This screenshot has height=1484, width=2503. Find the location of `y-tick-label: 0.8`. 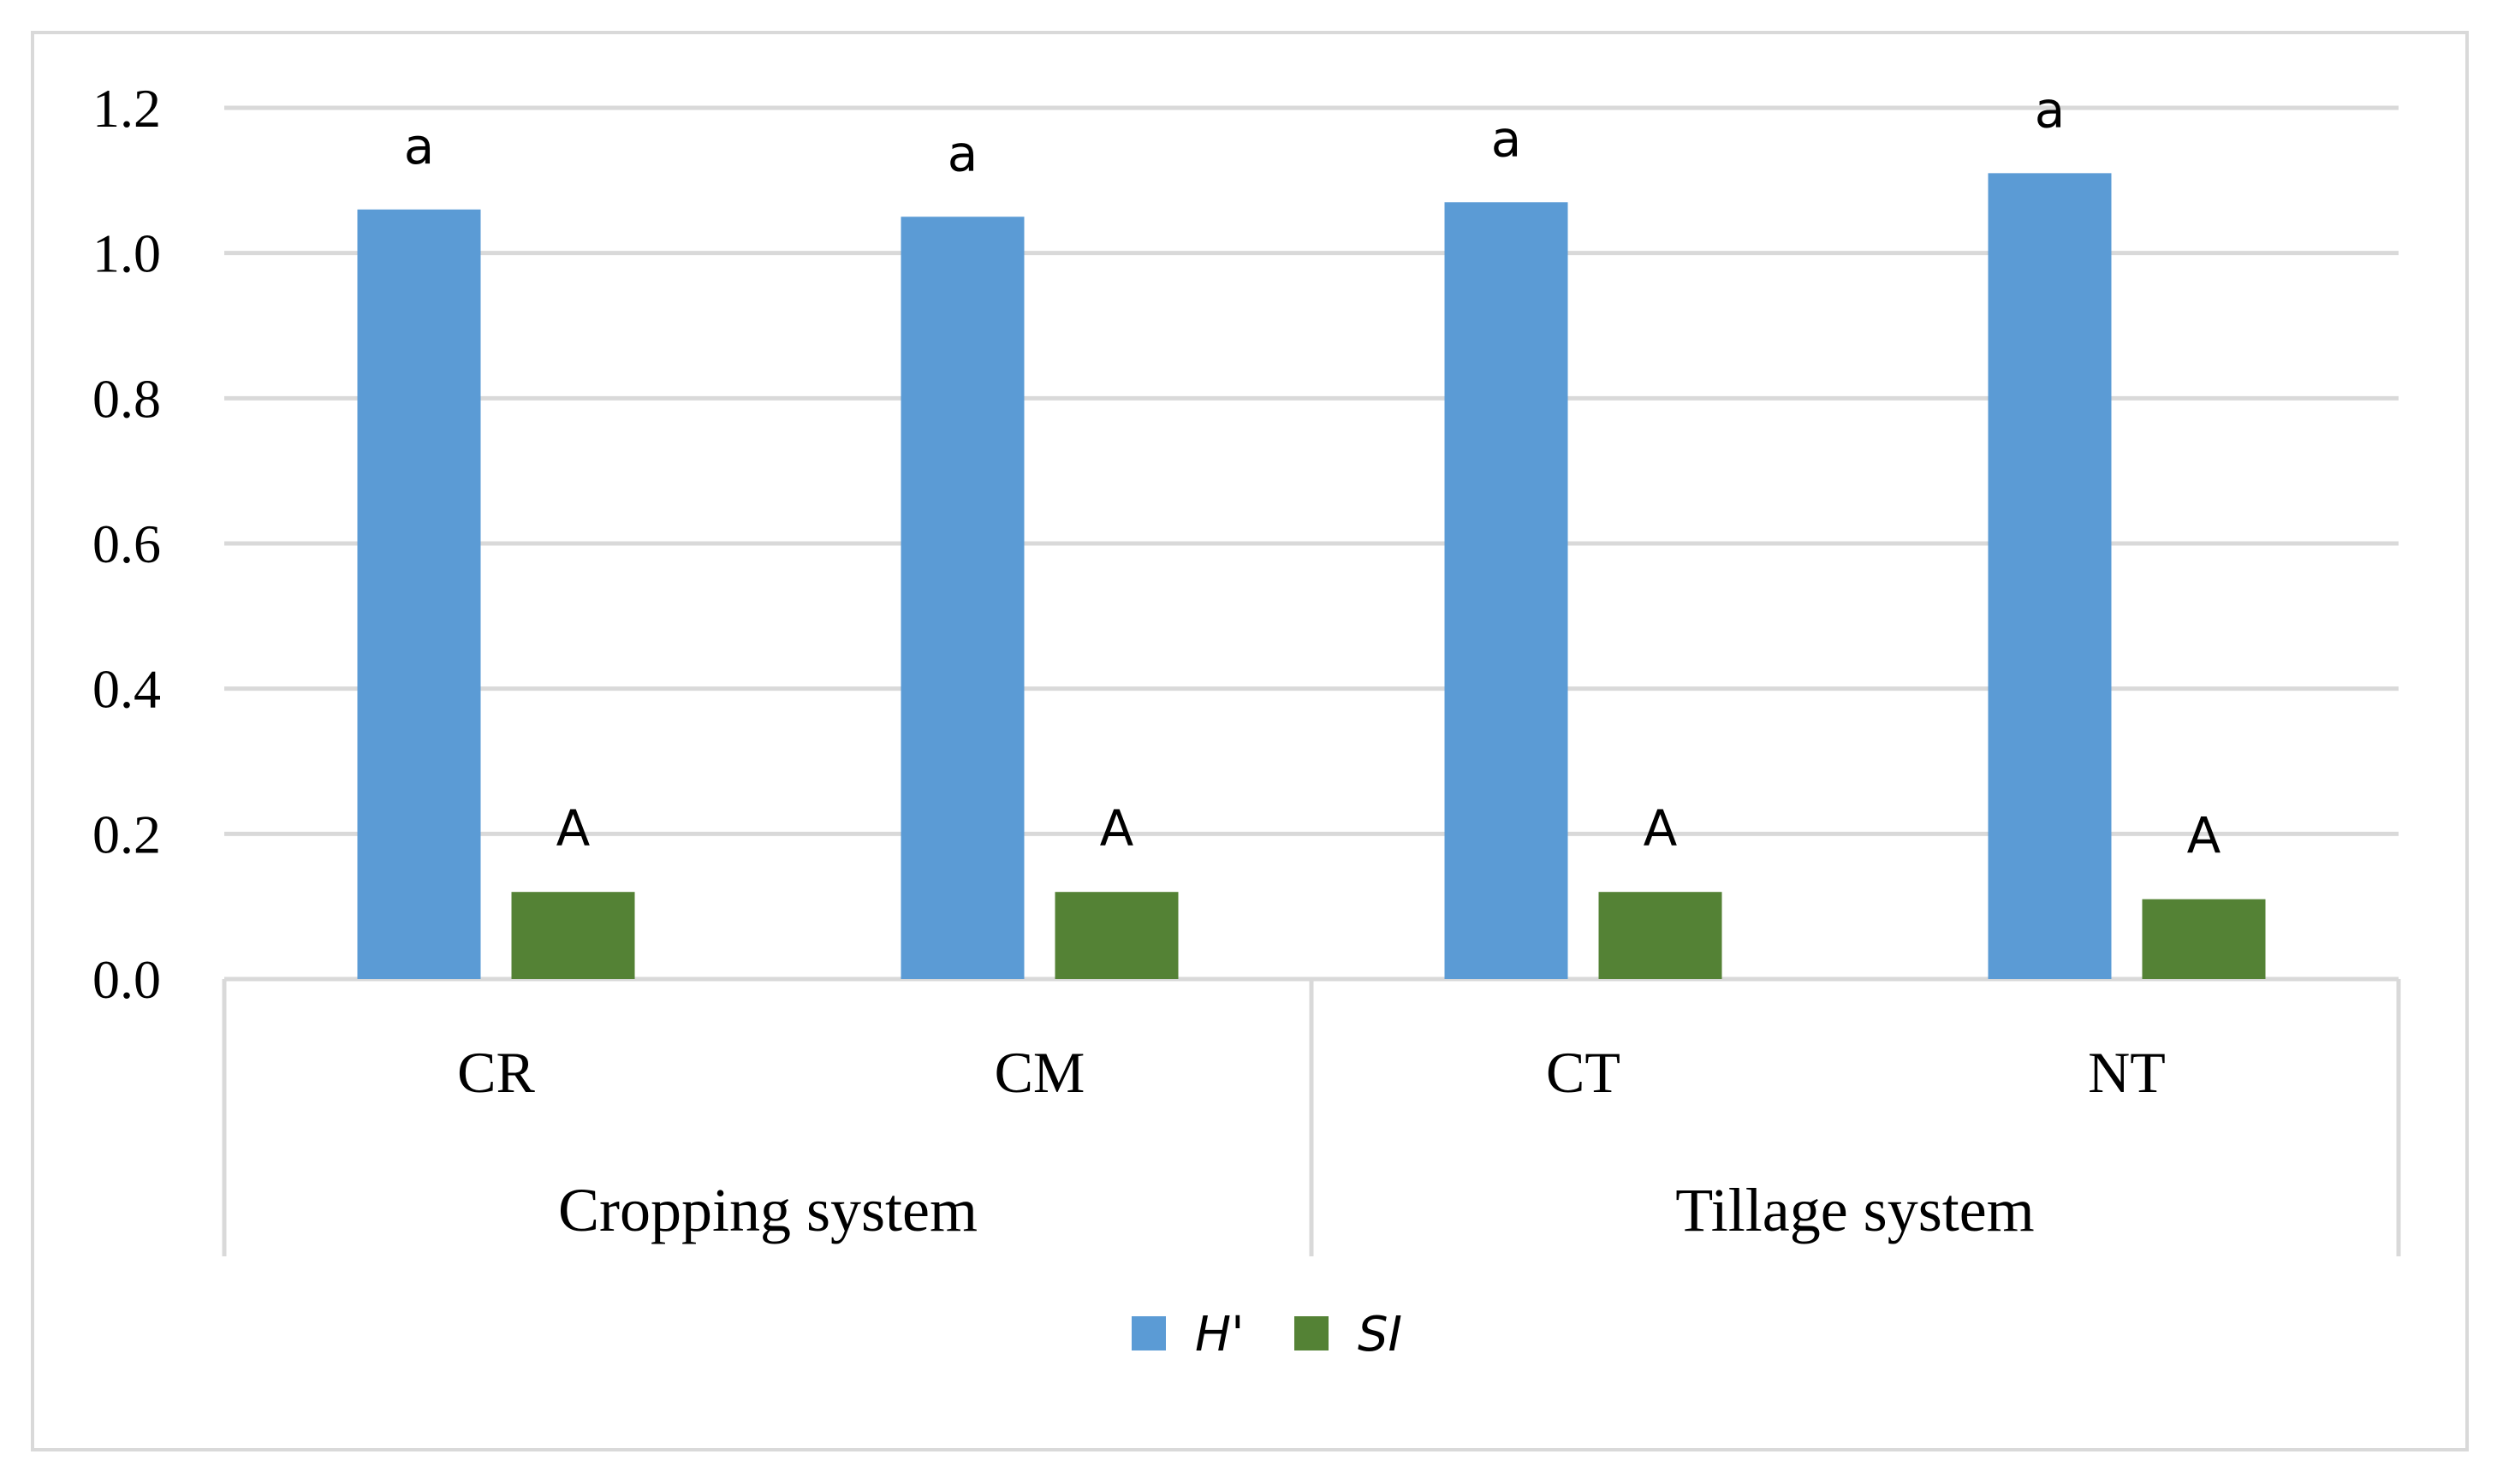

y-tick-label: 0.8 is located at coordinates (127, 399).